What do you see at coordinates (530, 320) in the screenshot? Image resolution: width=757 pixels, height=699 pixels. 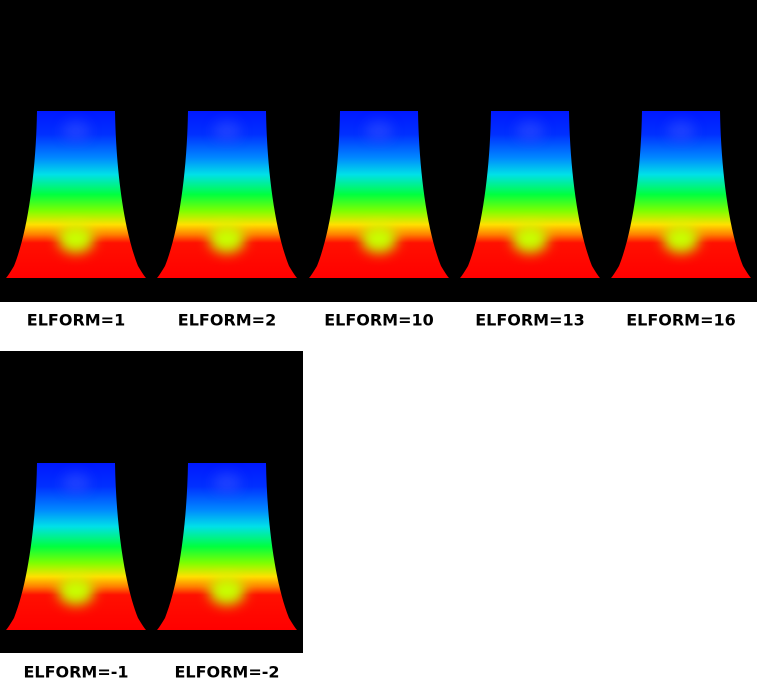 I see `caption: ELFORM=13` at bounding box center [530, 320].